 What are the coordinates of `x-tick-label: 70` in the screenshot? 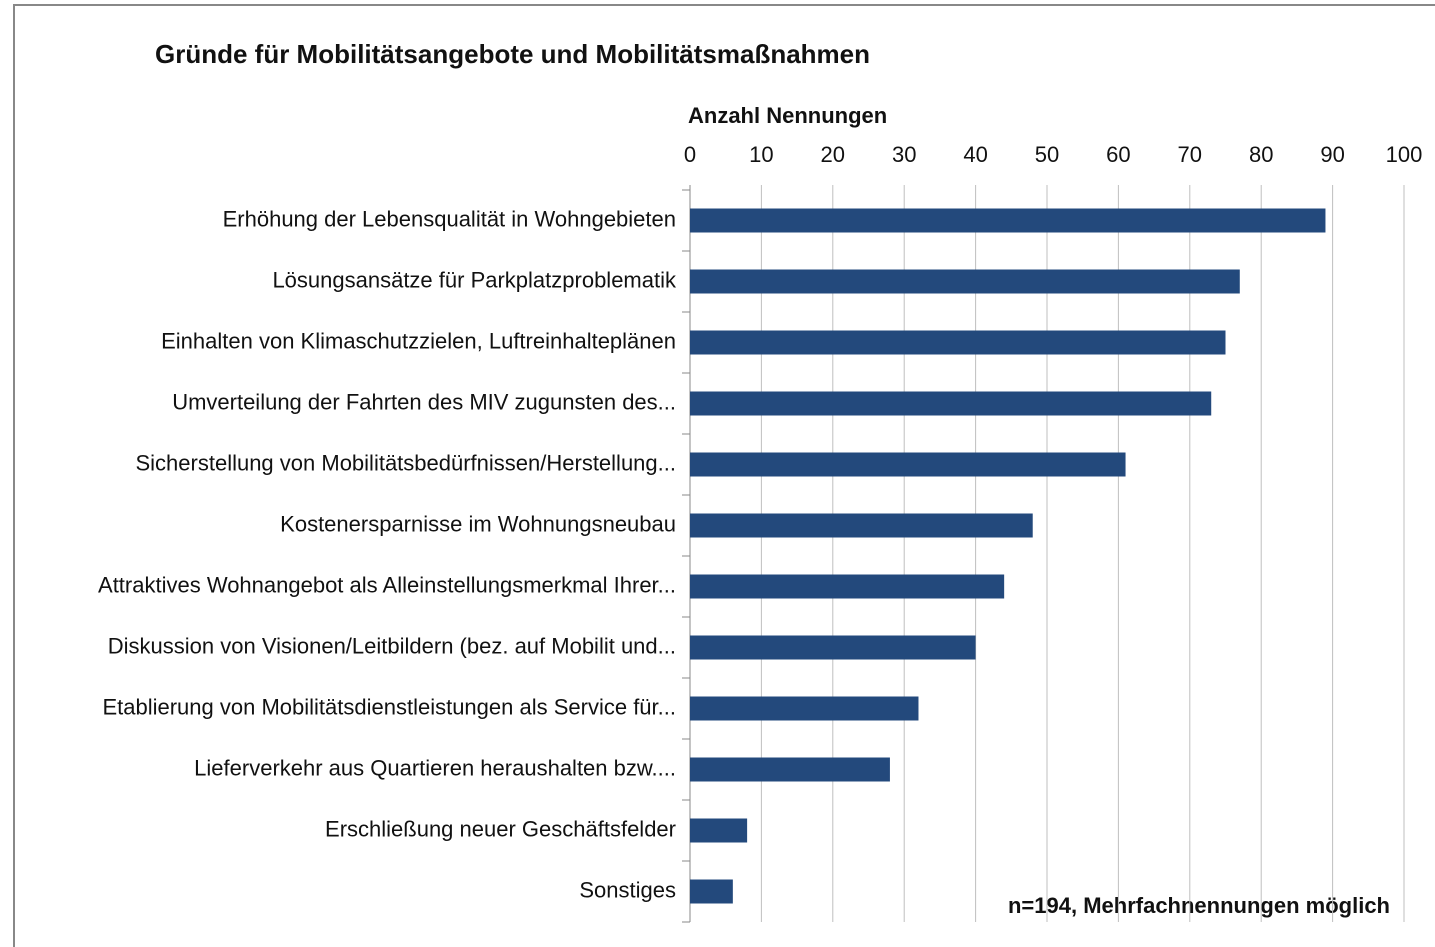 It's located at (1190, 154).